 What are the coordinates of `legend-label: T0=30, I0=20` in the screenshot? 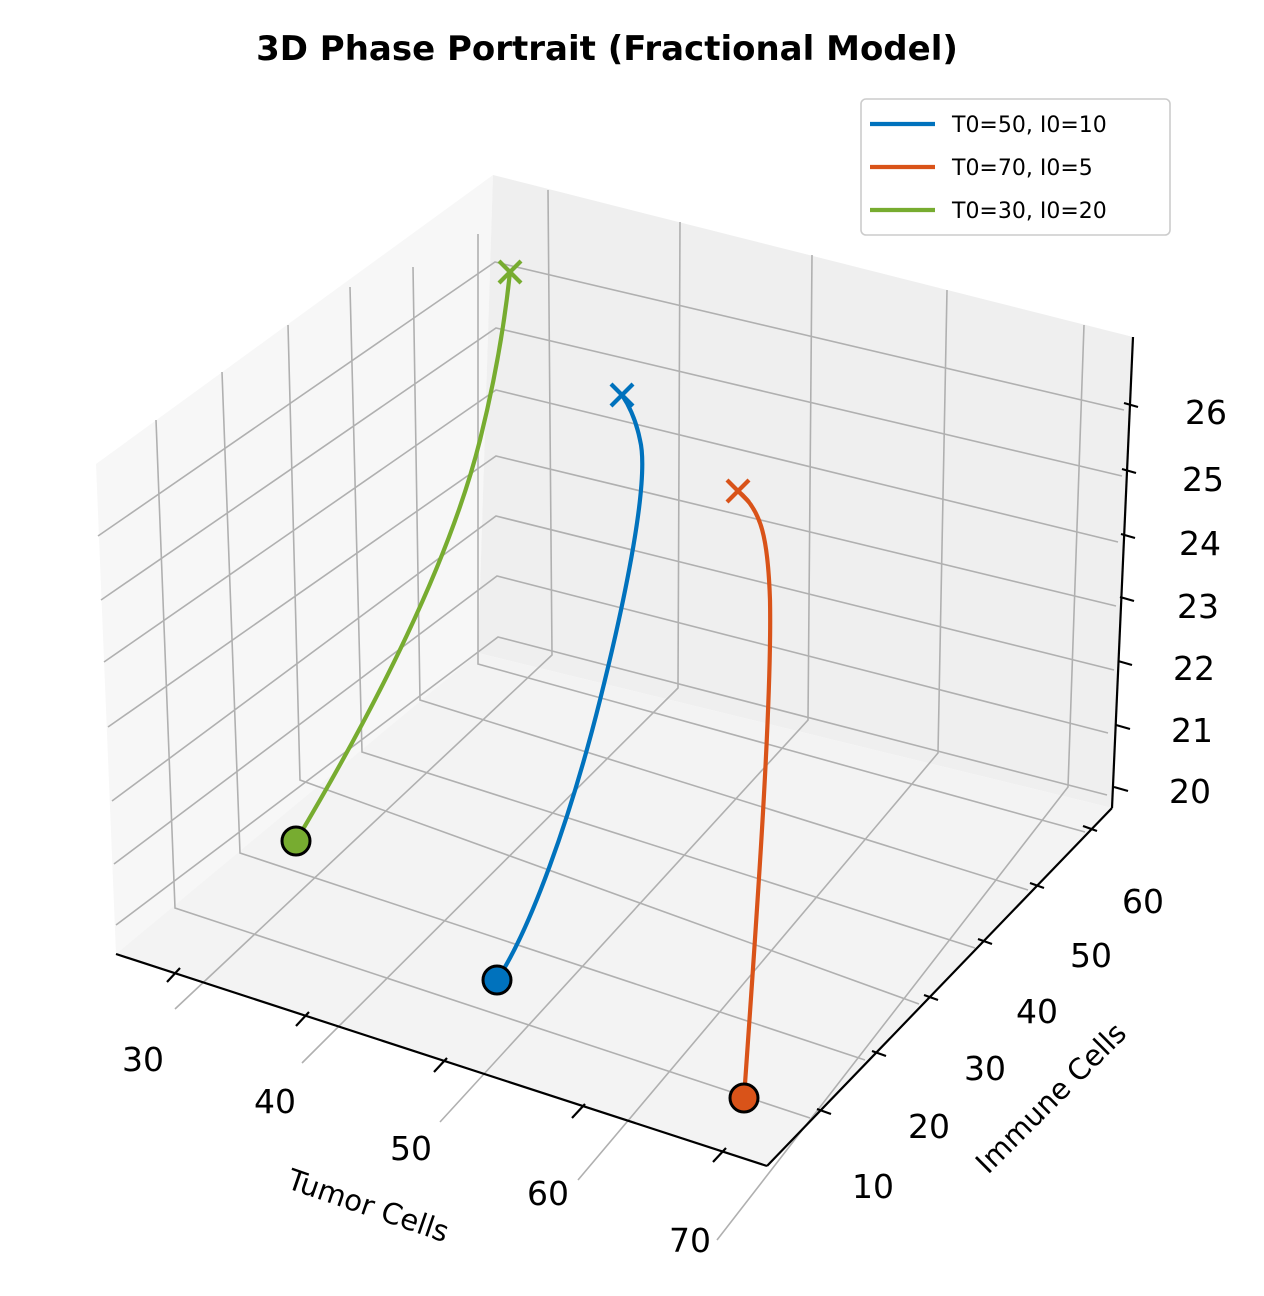 It's located at (1029, 211).